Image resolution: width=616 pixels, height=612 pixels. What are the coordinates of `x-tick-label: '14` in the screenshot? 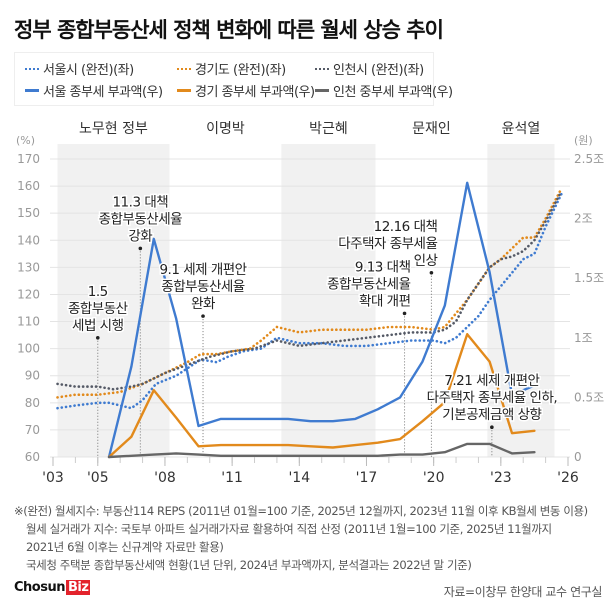 It's located at (299, 478).